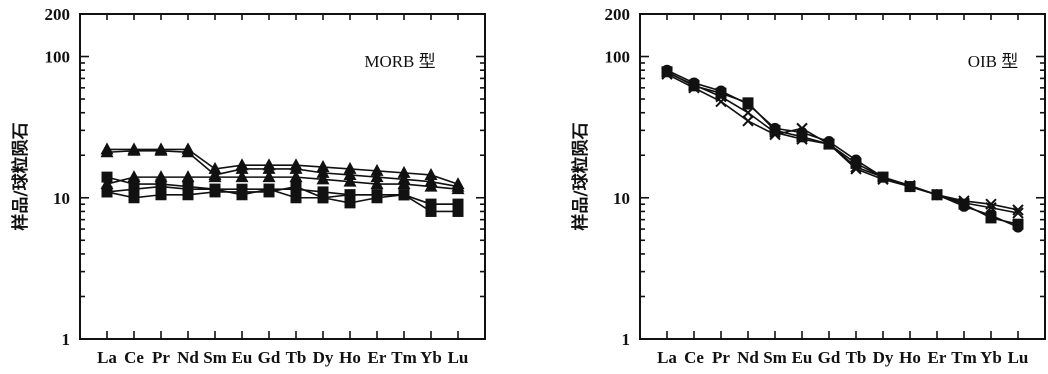  Describe the element at coordinates (993, 61) in the screenshot. I see `chart-title: OIB 型` at that location.